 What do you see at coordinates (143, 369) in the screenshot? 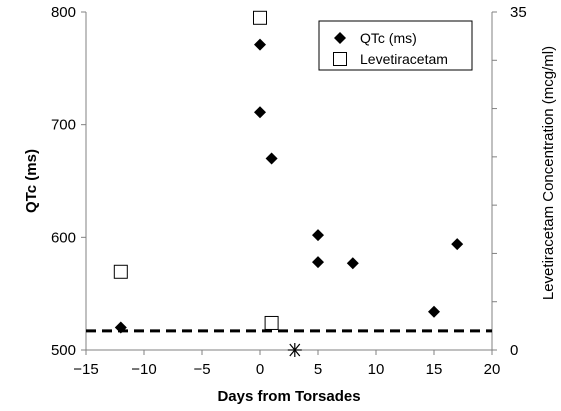
I see `x-tick-label: −10` at bounding box center [143, 369].